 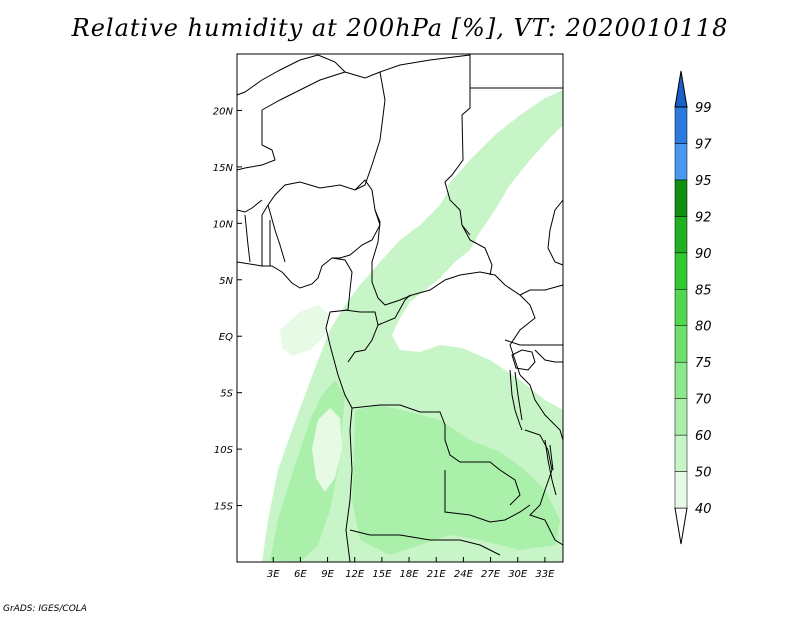 What do you see at coordinates (300, 574) in the screenshot?
I see `x-tick-label: 6E` at bounding box center [300, 574].